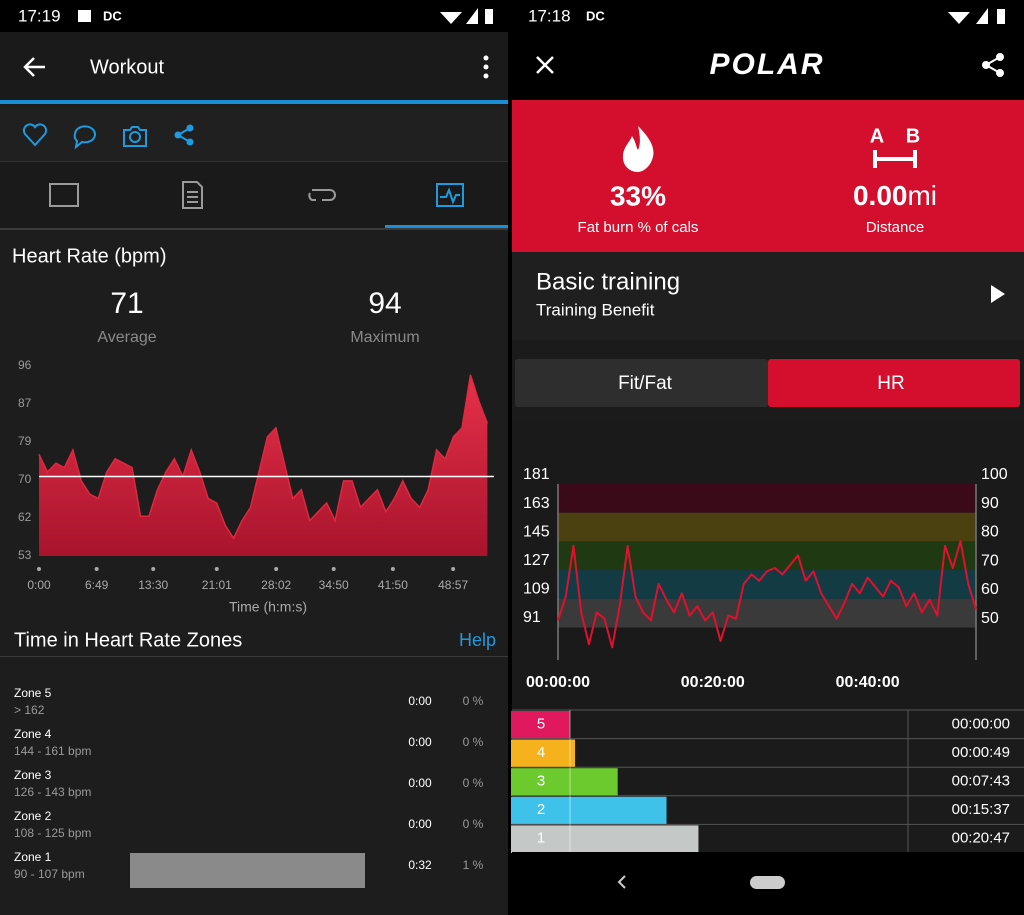 This screenshot has width=1024, height=915. What do you see at coordinates (52, 833) in the screenshot?
I see `zone-range: 108 - 125 bpm` at bounding box center [52, 833].